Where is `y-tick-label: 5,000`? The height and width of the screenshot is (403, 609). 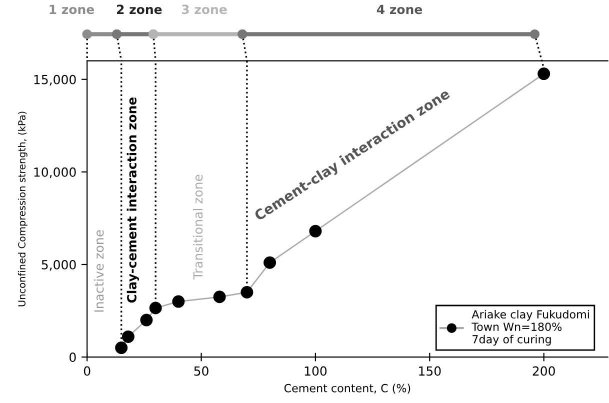
y-tick-label: 5,000 is located at coordinates (59, 265).